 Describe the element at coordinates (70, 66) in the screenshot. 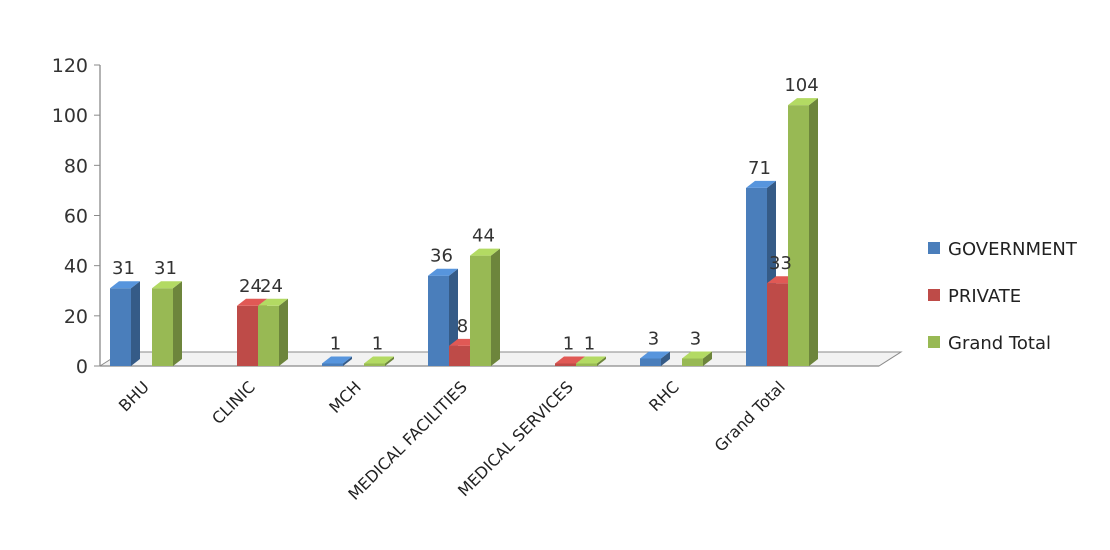

I see `y-tick-label: 120` at that location.